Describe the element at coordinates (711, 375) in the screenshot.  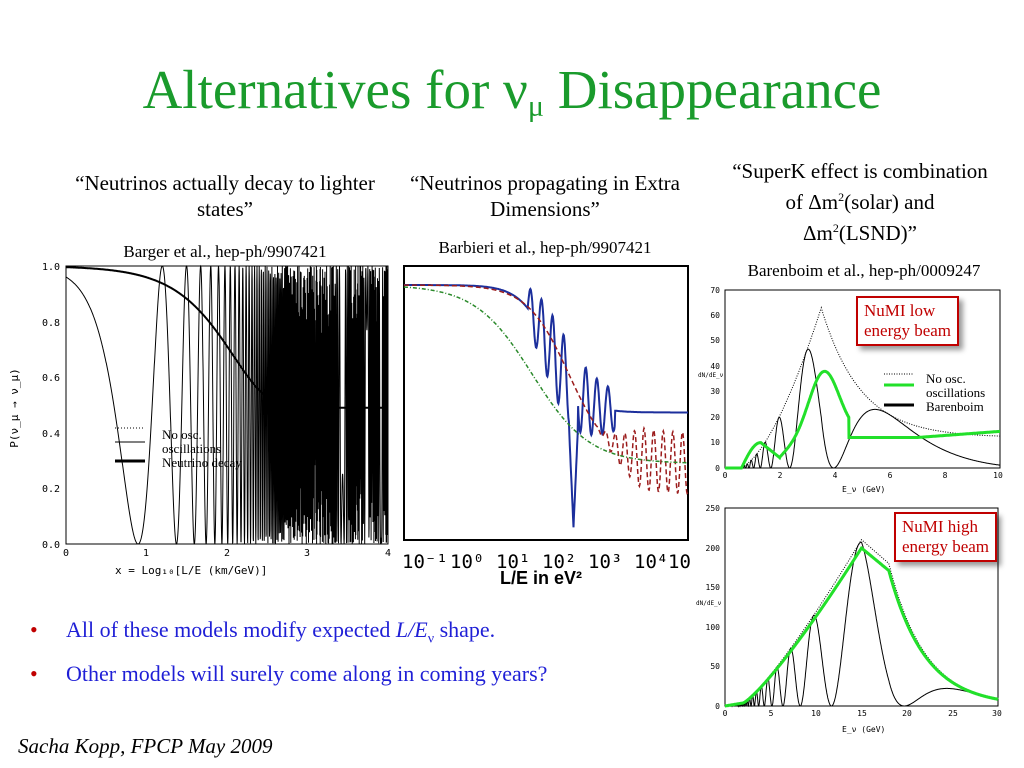
I see `numi-low-ylabel: dN/dE_ν` at that location.